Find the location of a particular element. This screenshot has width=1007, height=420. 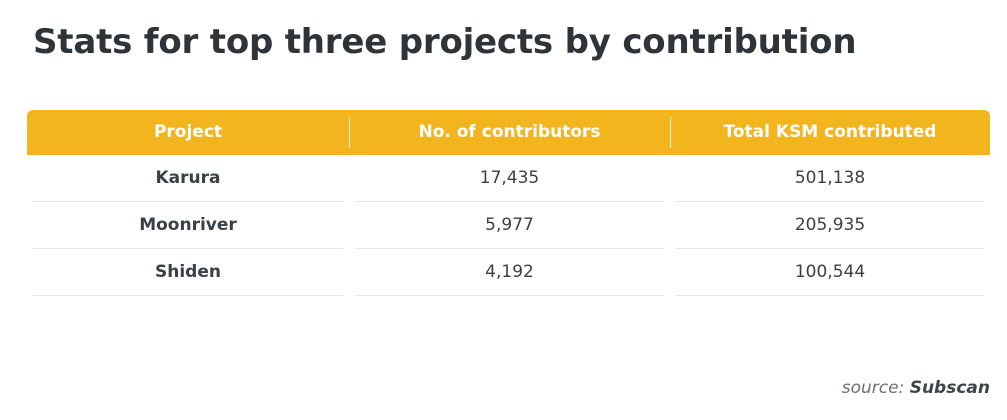

column-header-total-ksm: Total KSM contributed is located at coordinates (830, 132).